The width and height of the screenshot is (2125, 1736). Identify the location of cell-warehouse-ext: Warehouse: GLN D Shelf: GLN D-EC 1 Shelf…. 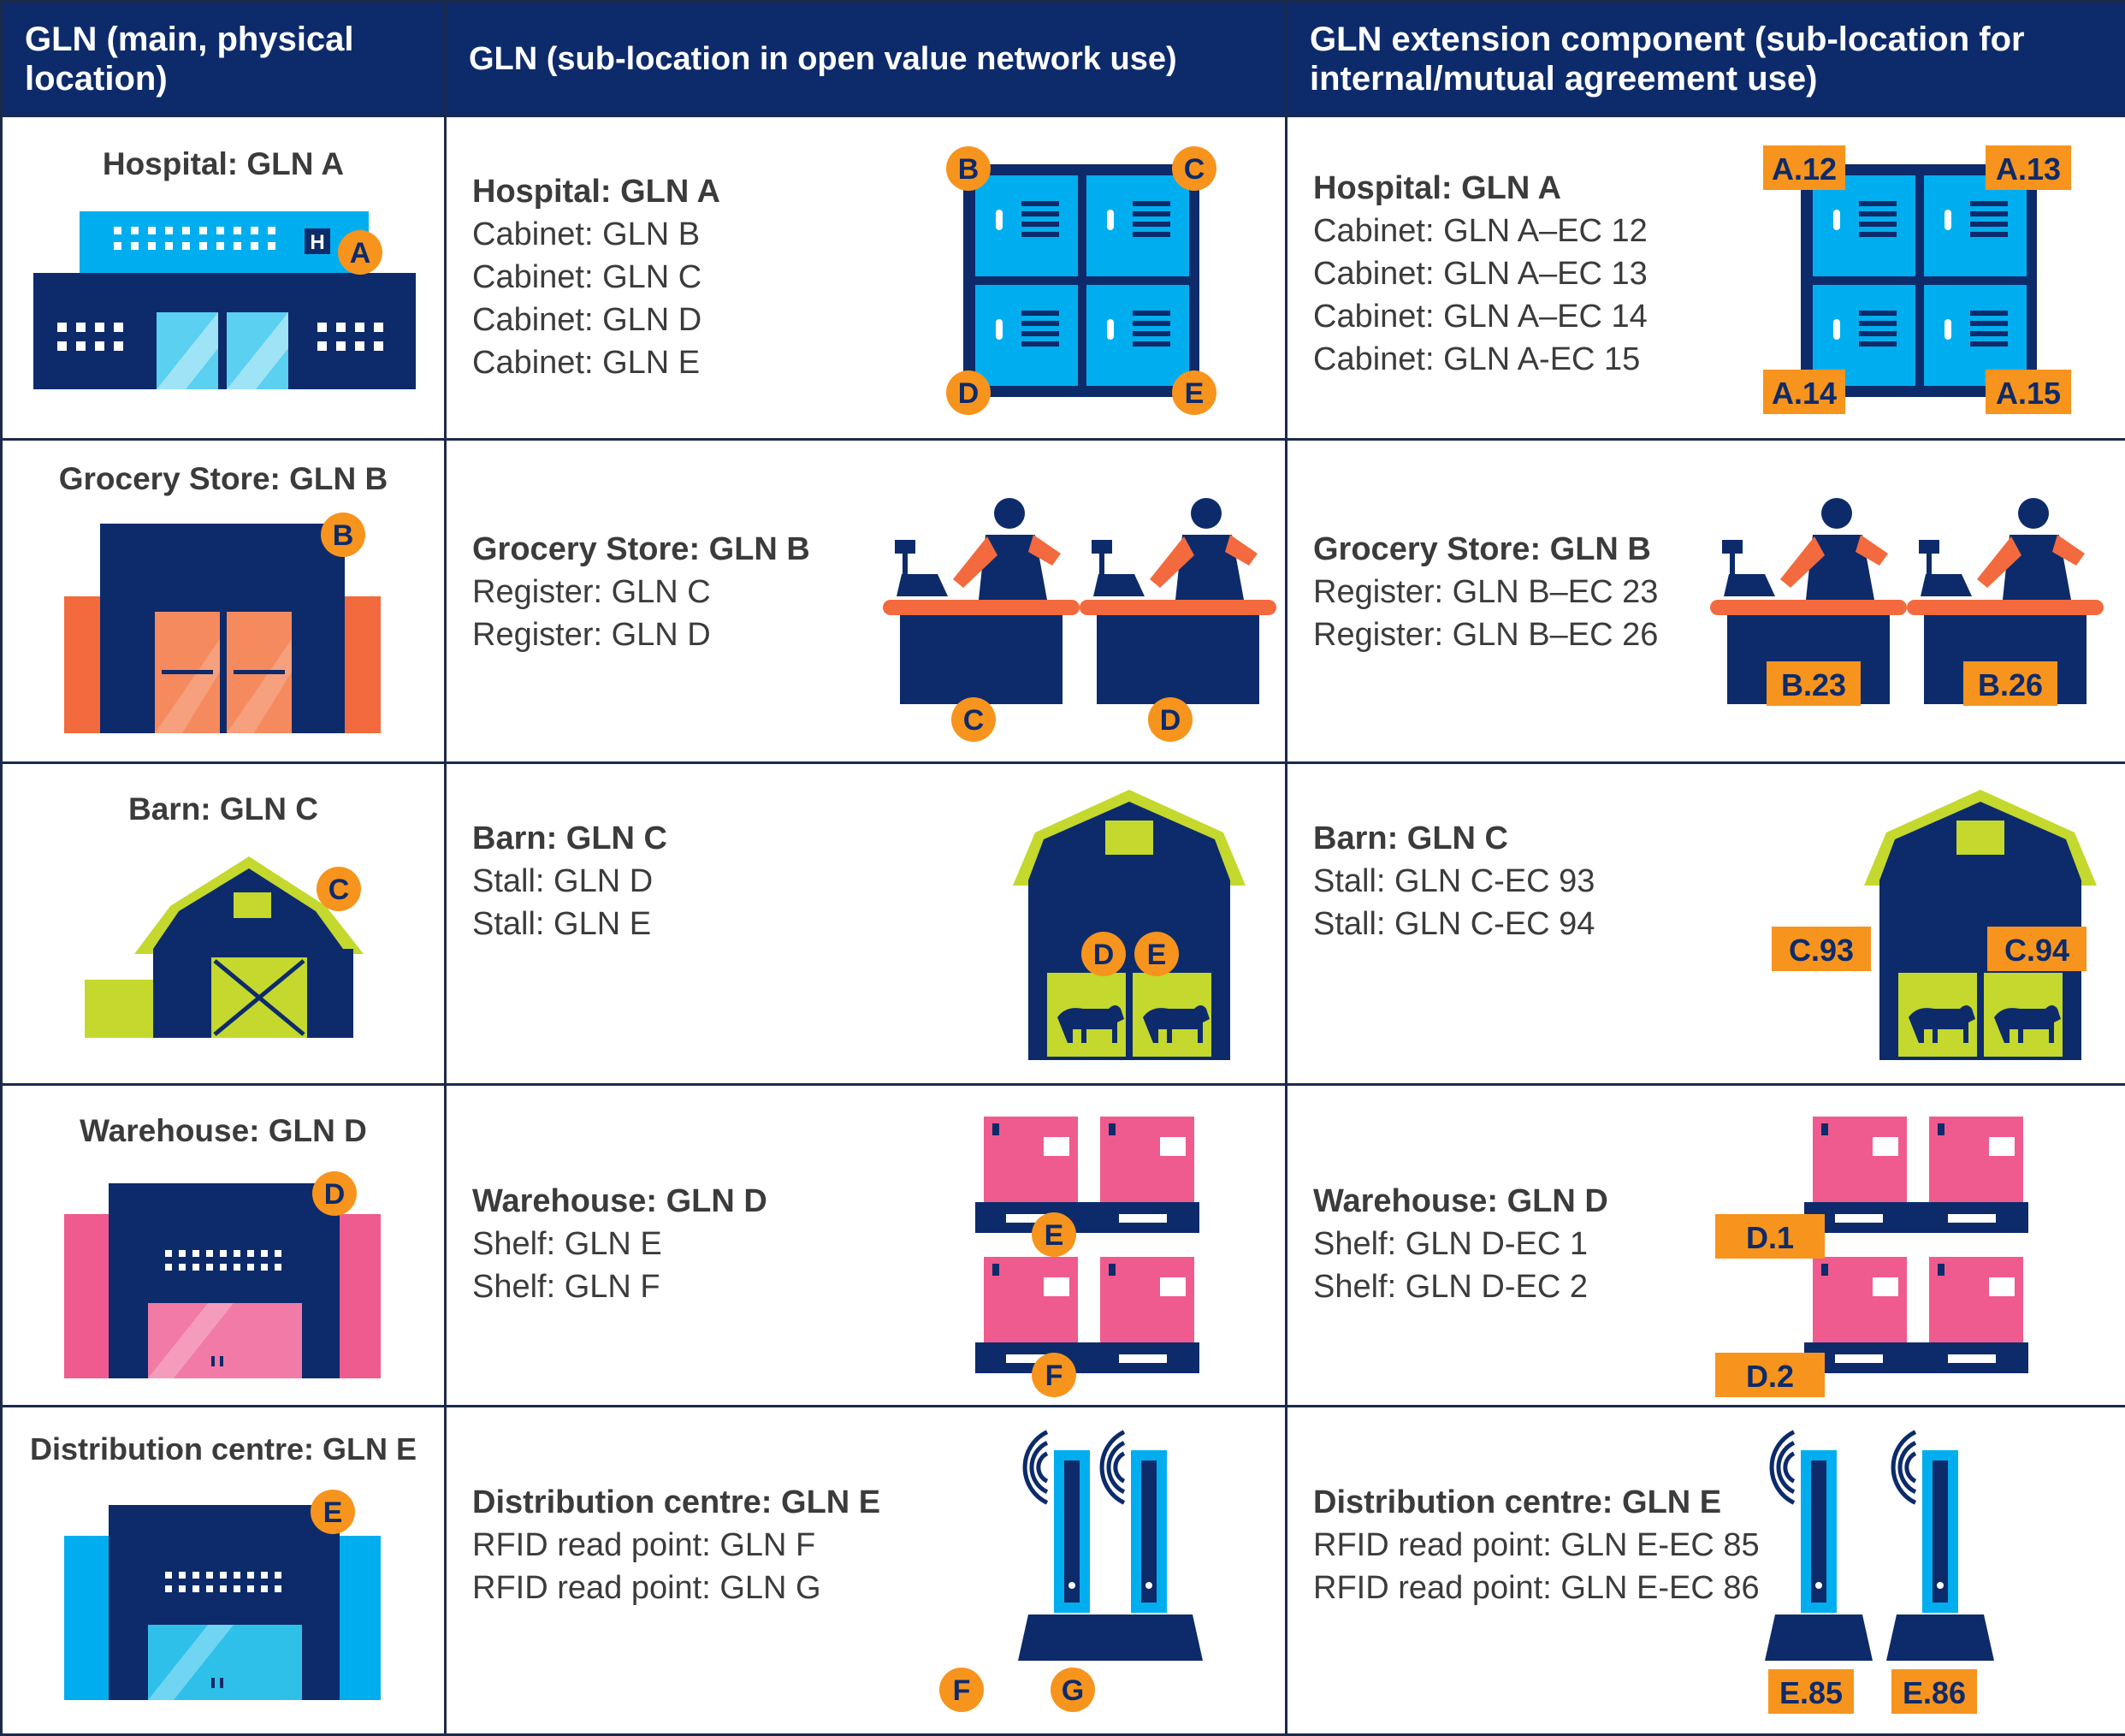
(1706, 1246).